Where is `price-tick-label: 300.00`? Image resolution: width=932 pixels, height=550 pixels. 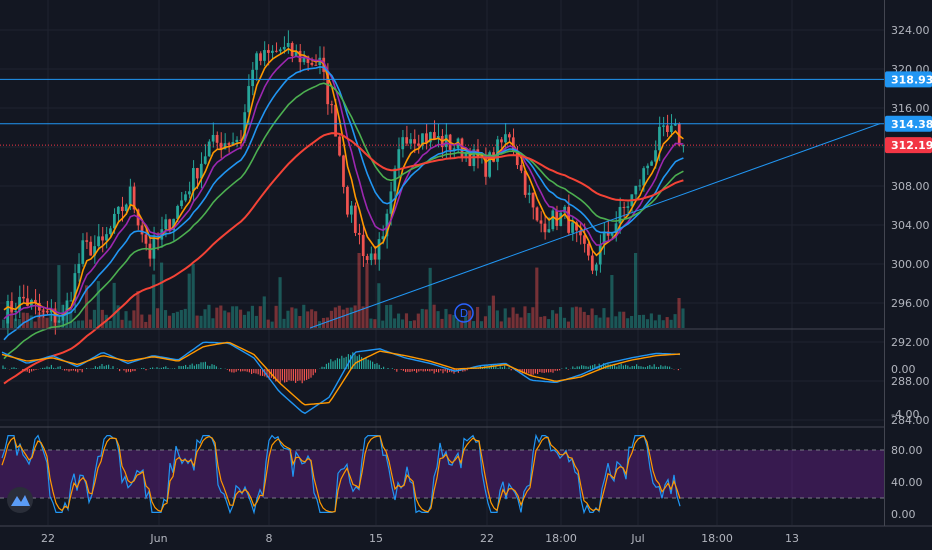 price-tick-label: 300.00 is located at coordinates (910, 264).